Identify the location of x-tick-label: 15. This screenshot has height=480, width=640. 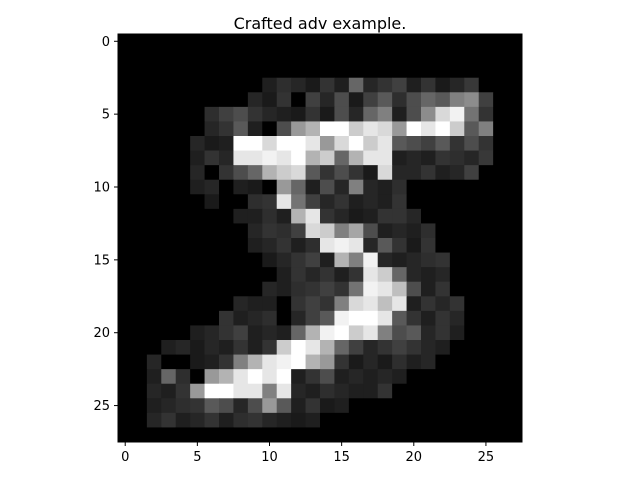
(341, 457).